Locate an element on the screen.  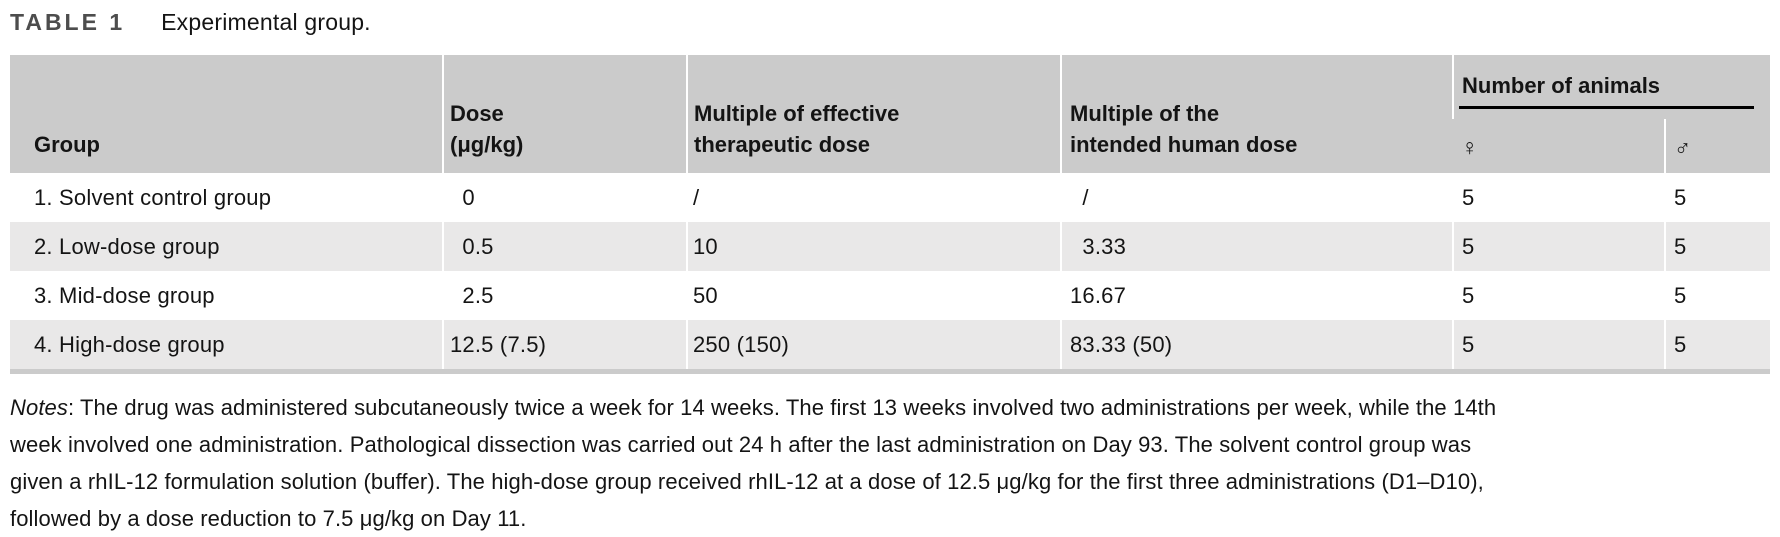
header-row-symbols: ♀ ♂ is located at coordinates (890, 146).